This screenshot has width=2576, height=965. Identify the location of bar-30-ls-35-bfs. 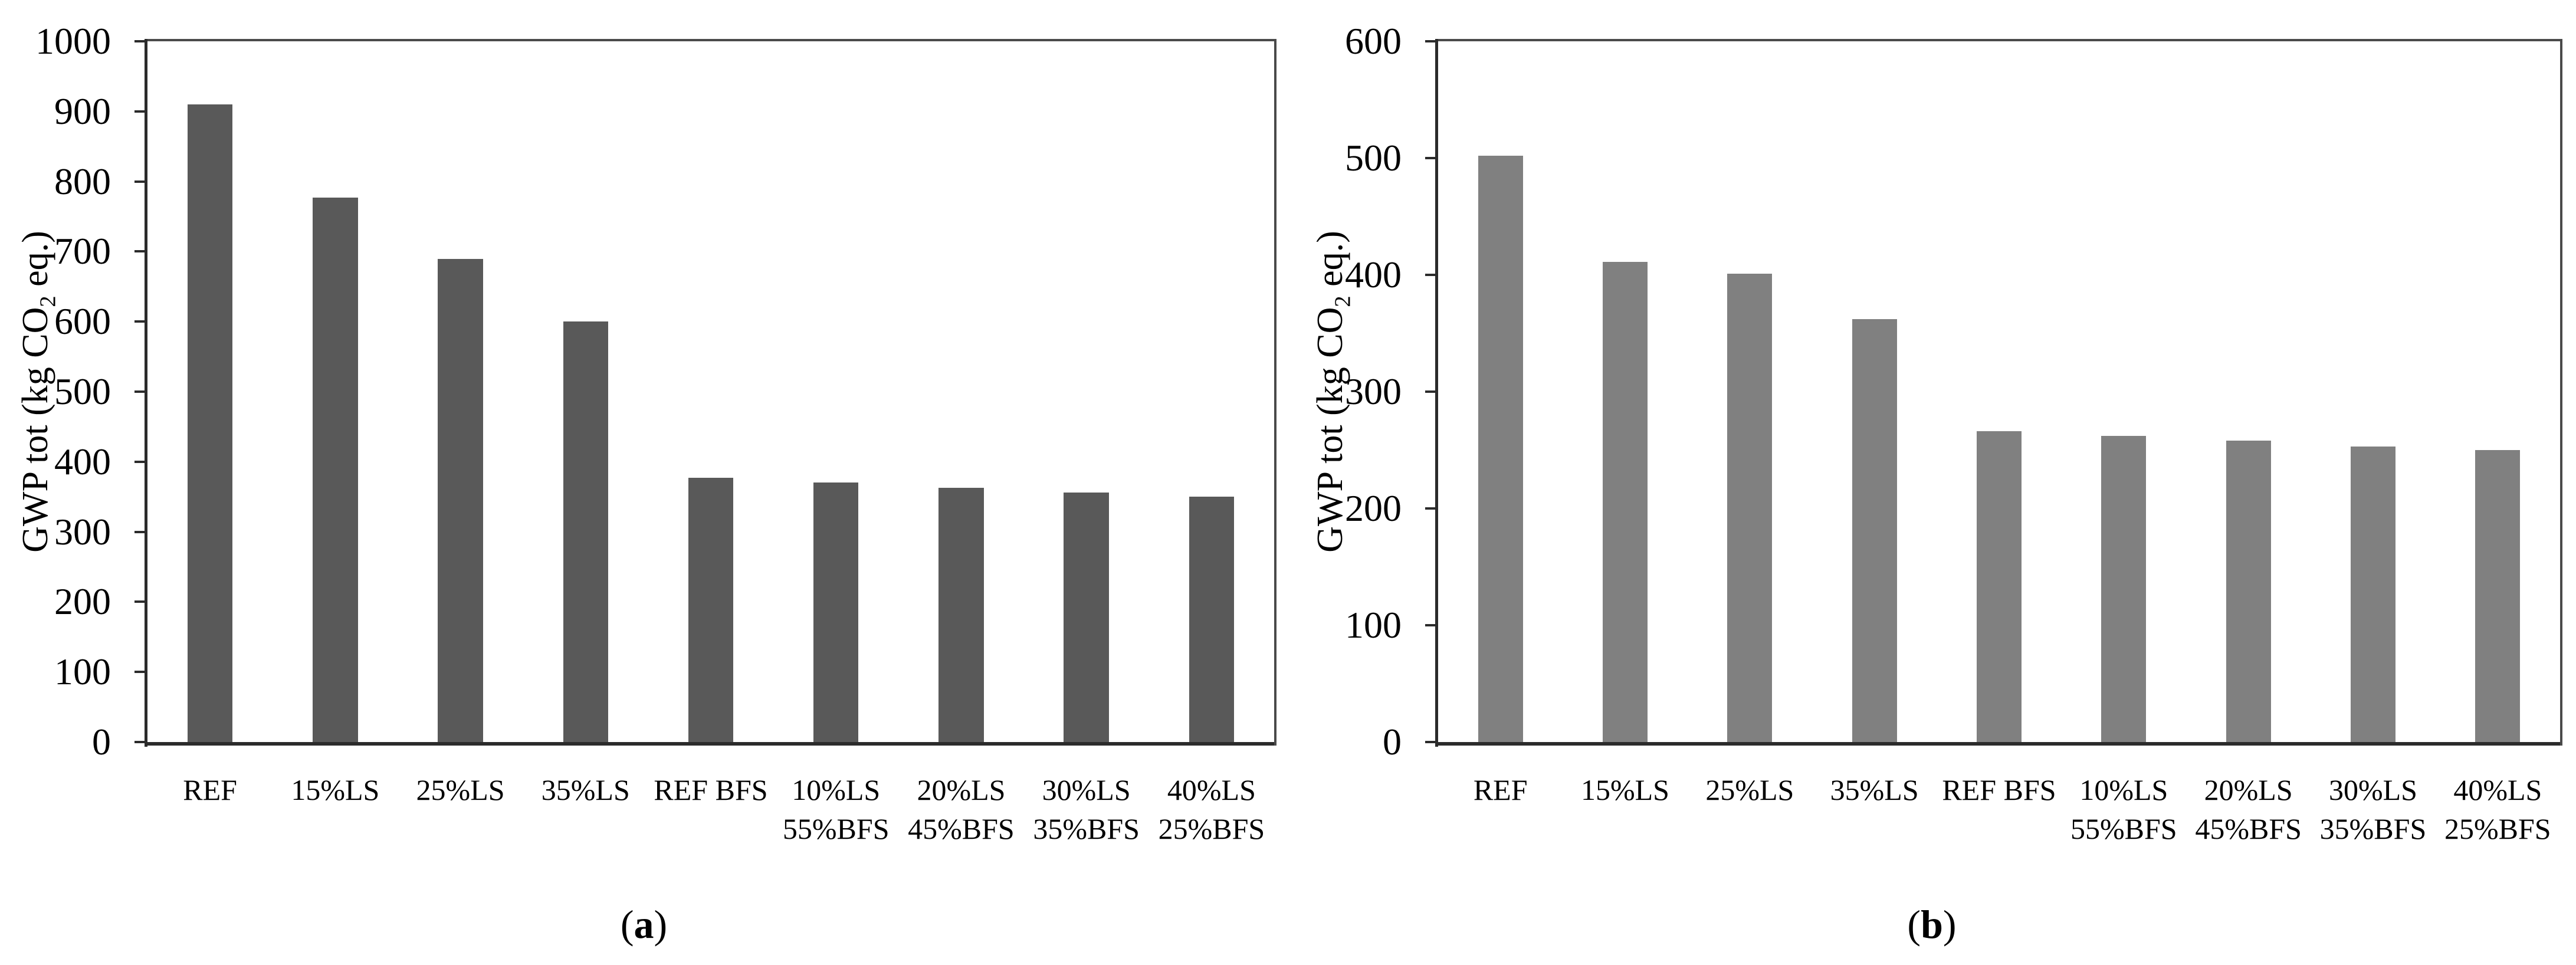
(2373, 594).